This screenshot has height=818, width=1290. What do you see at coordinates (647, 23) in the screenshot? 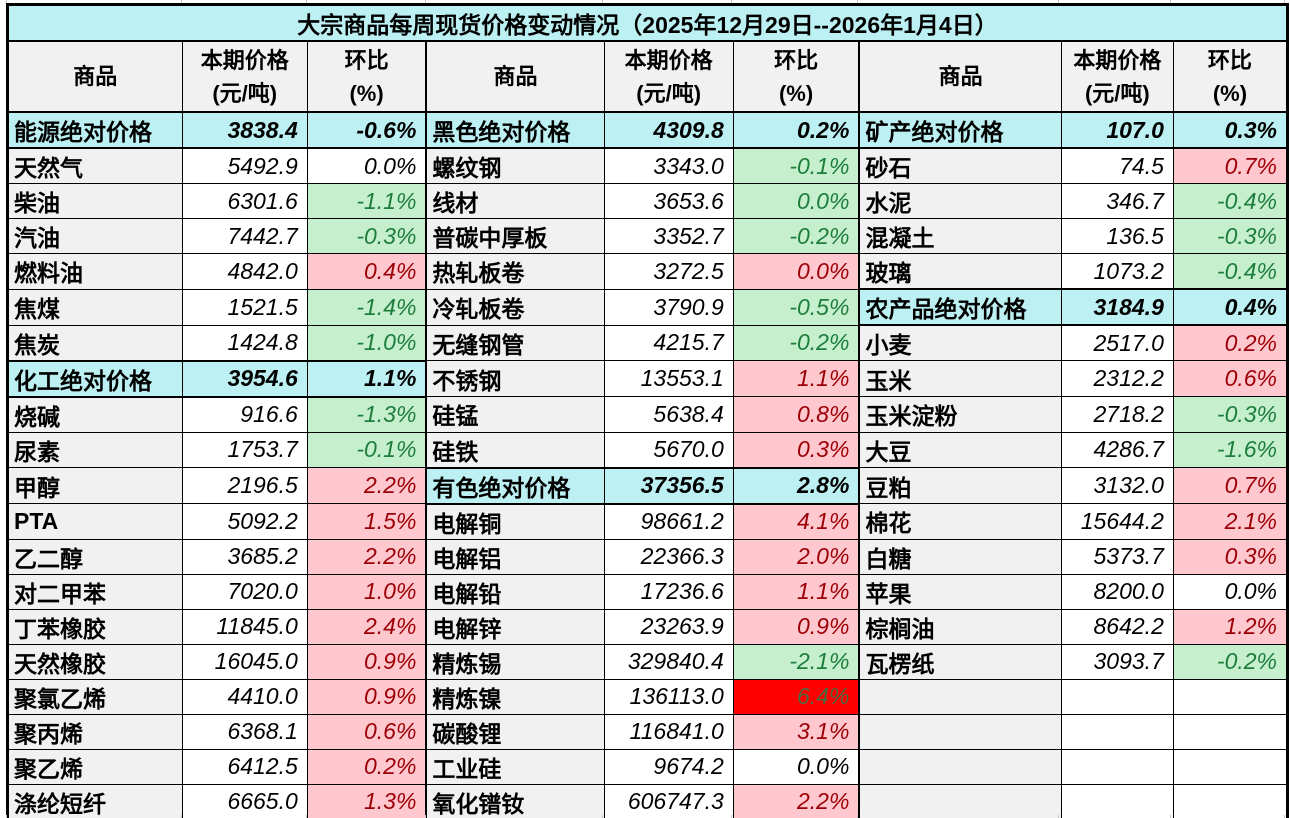
I see `table-title: 大宗商品每周现货价格变动情况（2025年12月29日--2026年1月4日）` at bounding box center [647, 23].